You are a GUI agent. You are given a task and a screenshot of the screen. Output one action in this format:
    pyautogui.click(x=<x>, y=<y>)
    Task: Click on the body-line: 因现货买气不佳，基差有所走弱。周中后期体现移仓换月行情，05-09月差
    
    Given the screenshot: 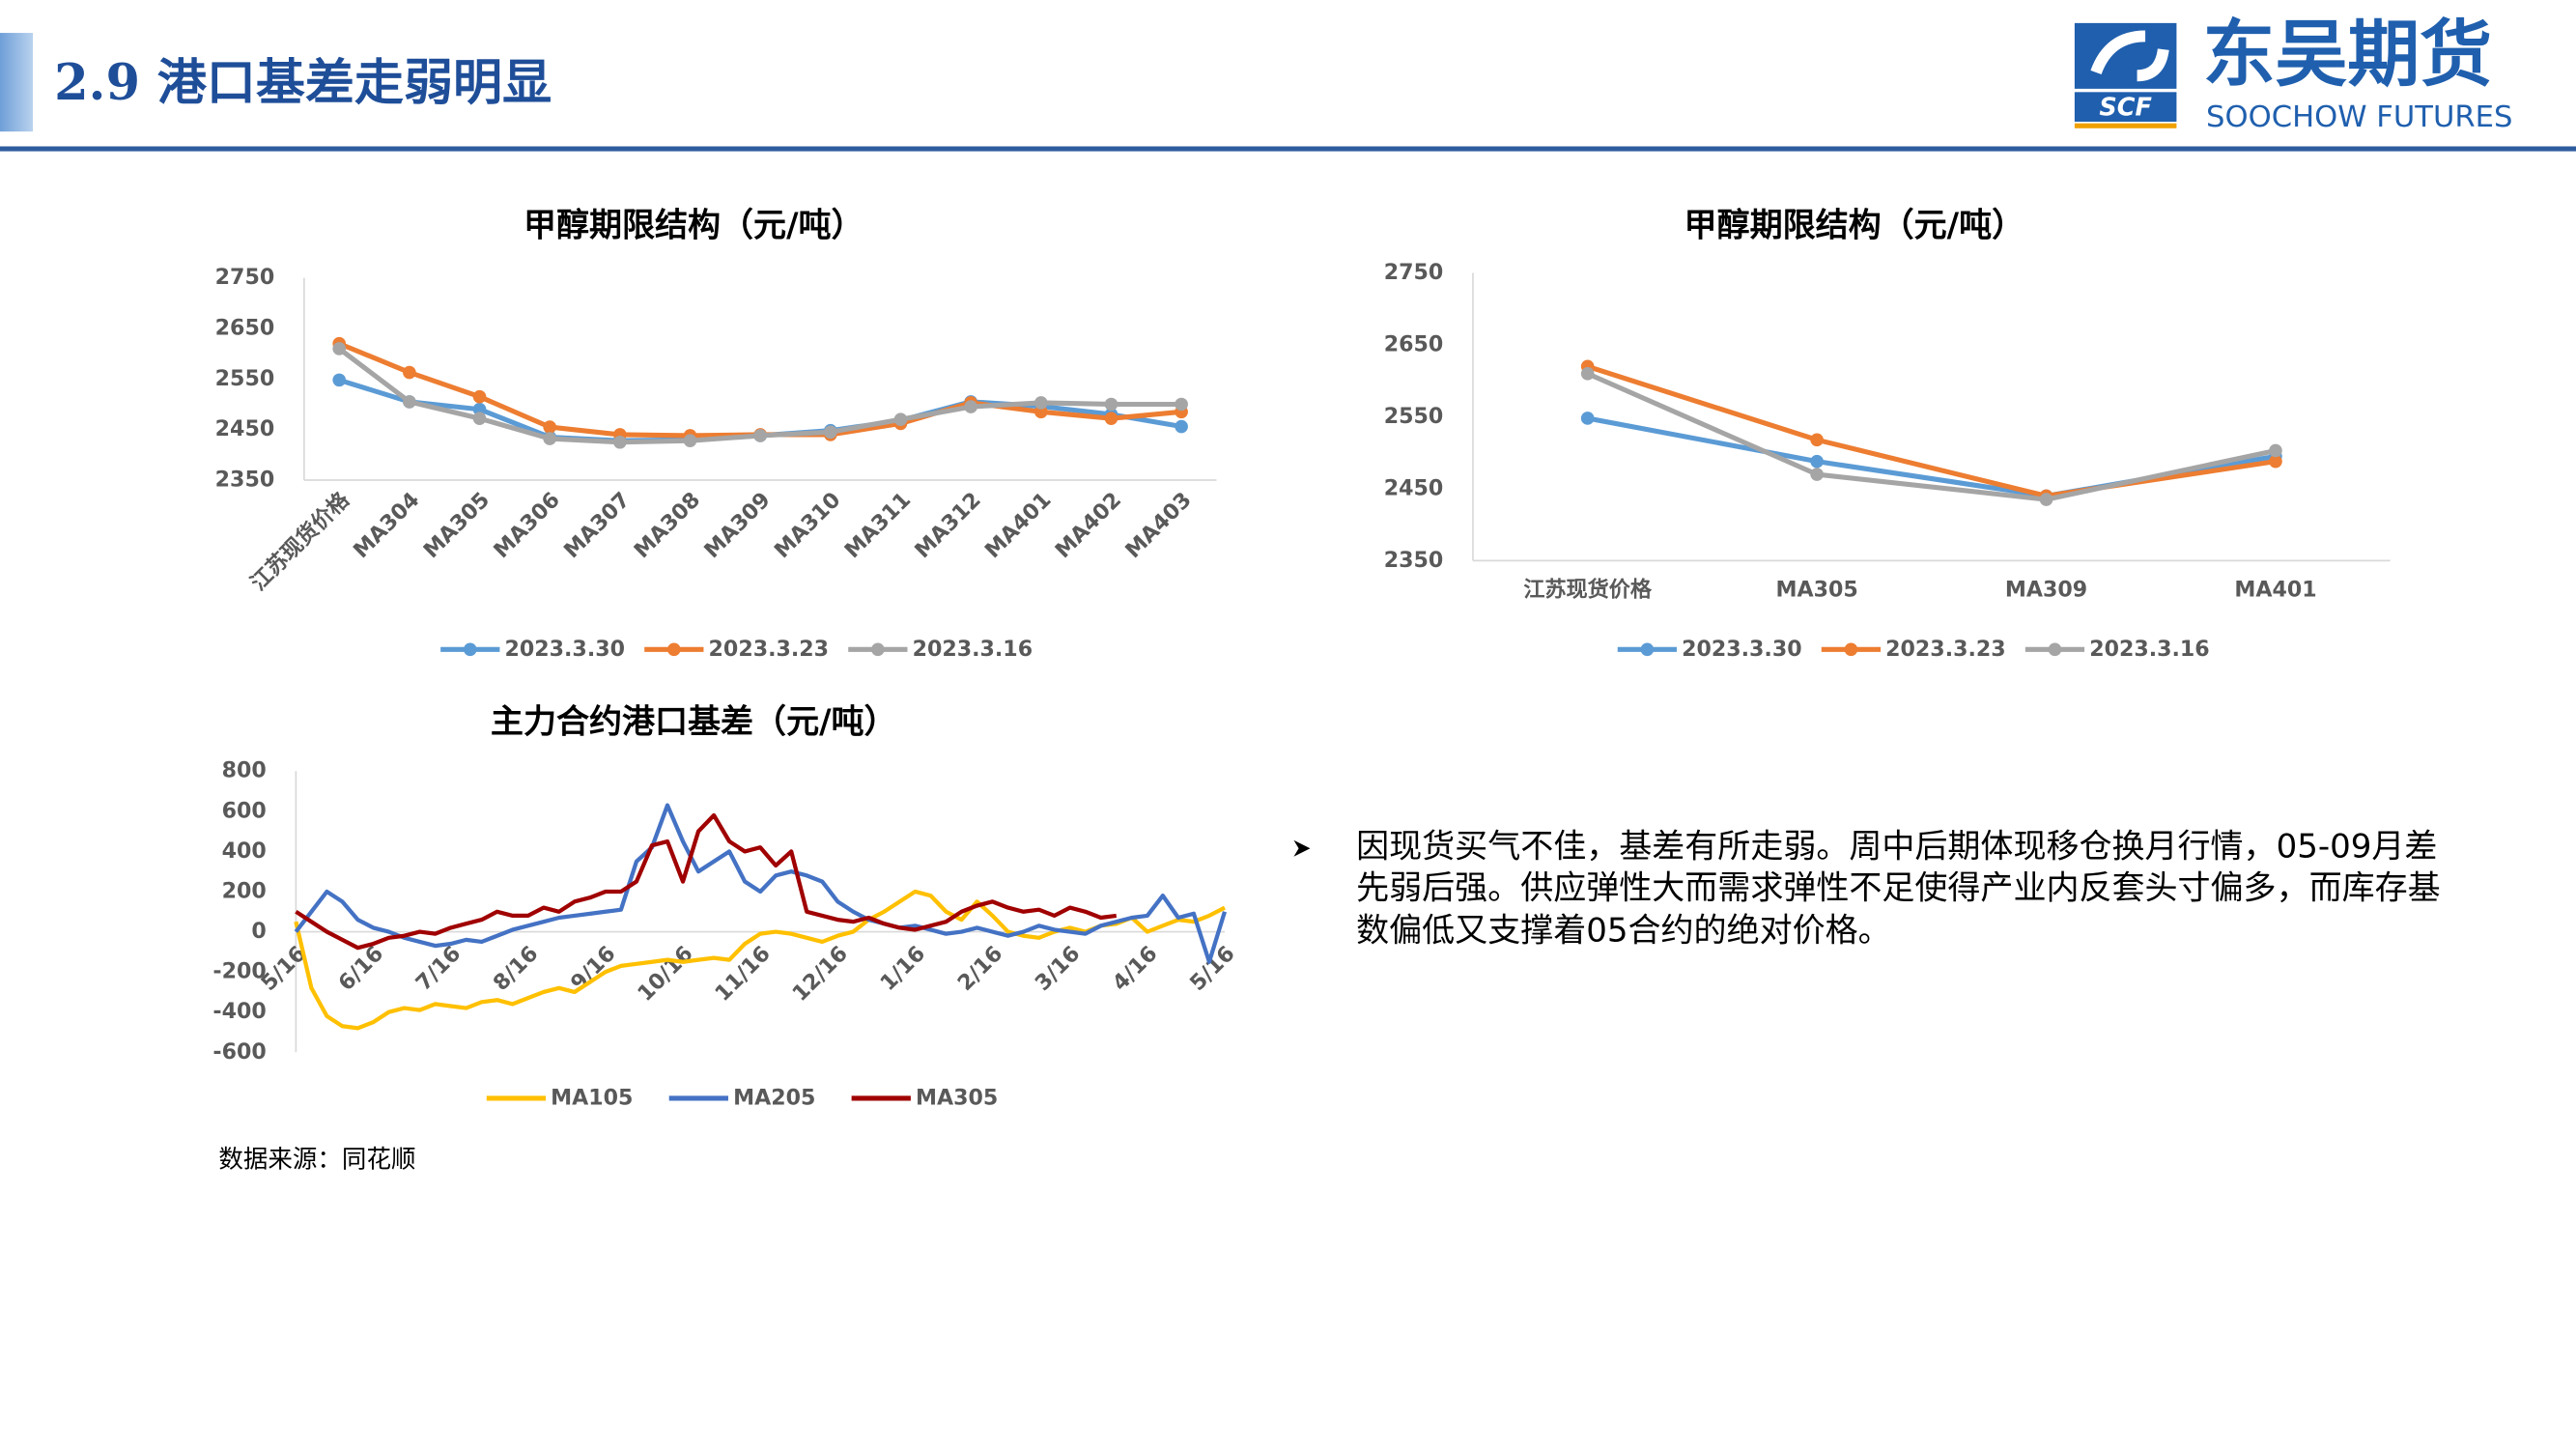 What is the action you would take?
    pyautogui.click(x=1896, y=847)
    